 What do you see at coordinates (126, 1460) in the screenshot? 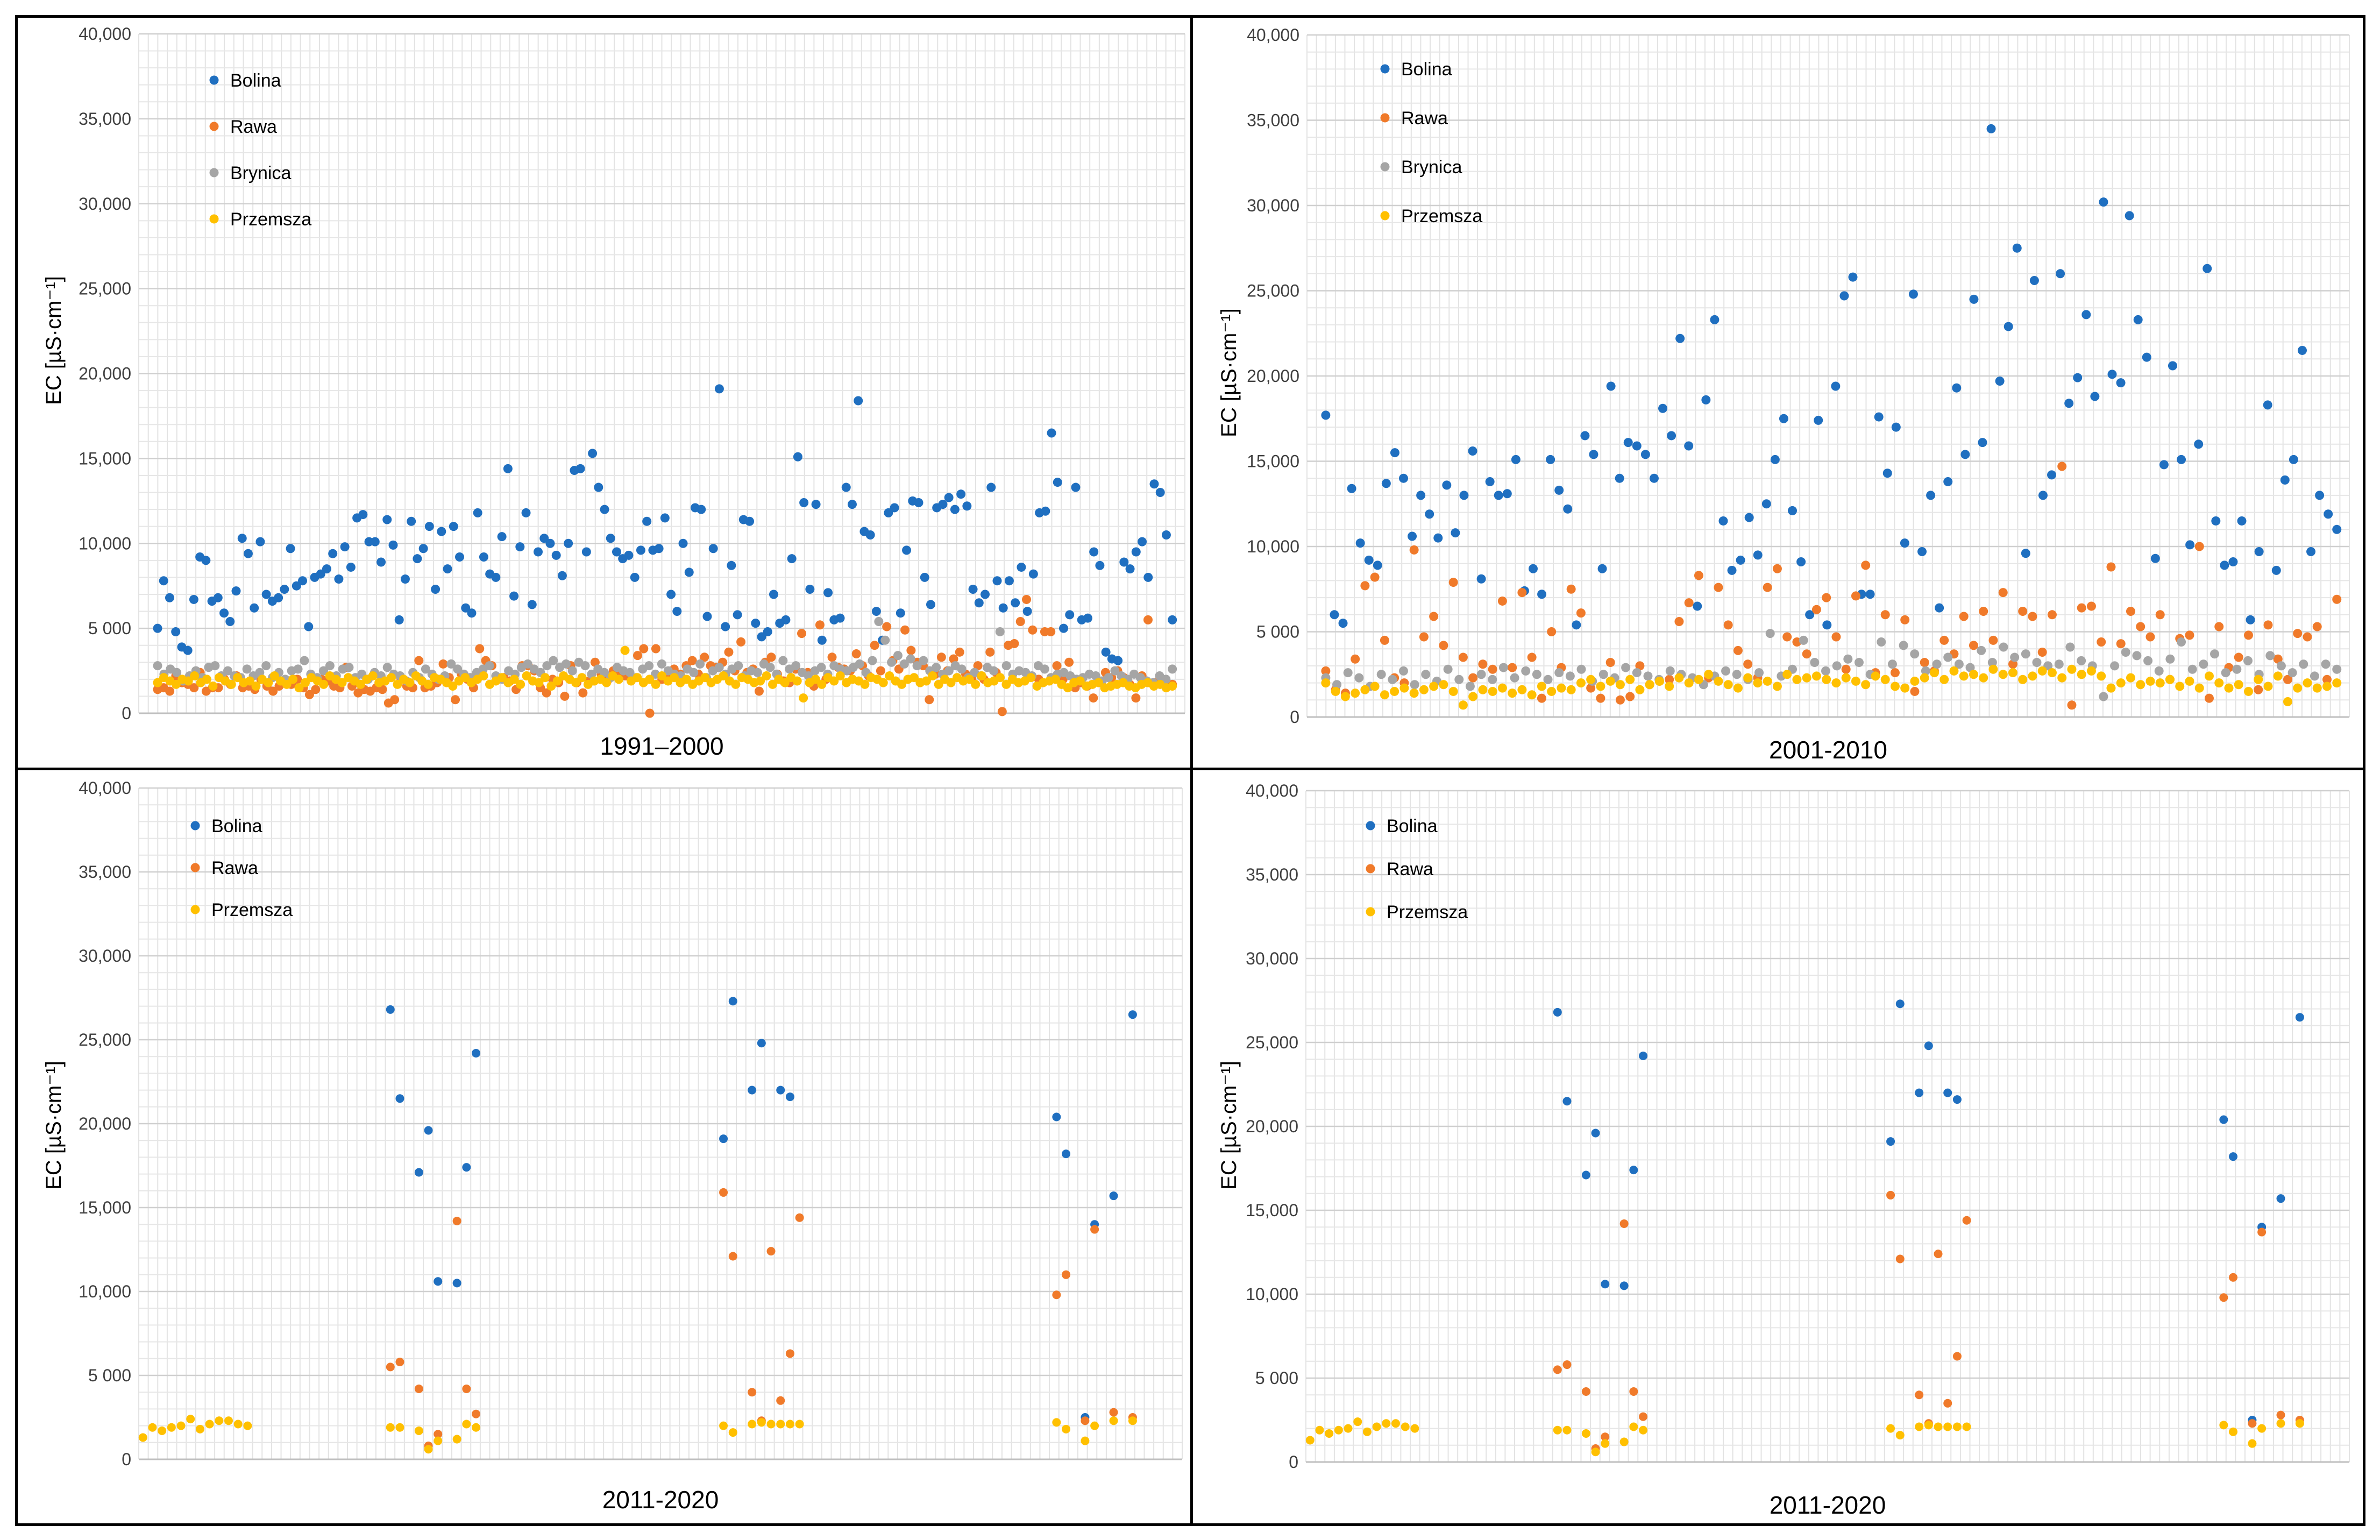
I see `y-tick-label: 0` at bounding box center [126, 1460].